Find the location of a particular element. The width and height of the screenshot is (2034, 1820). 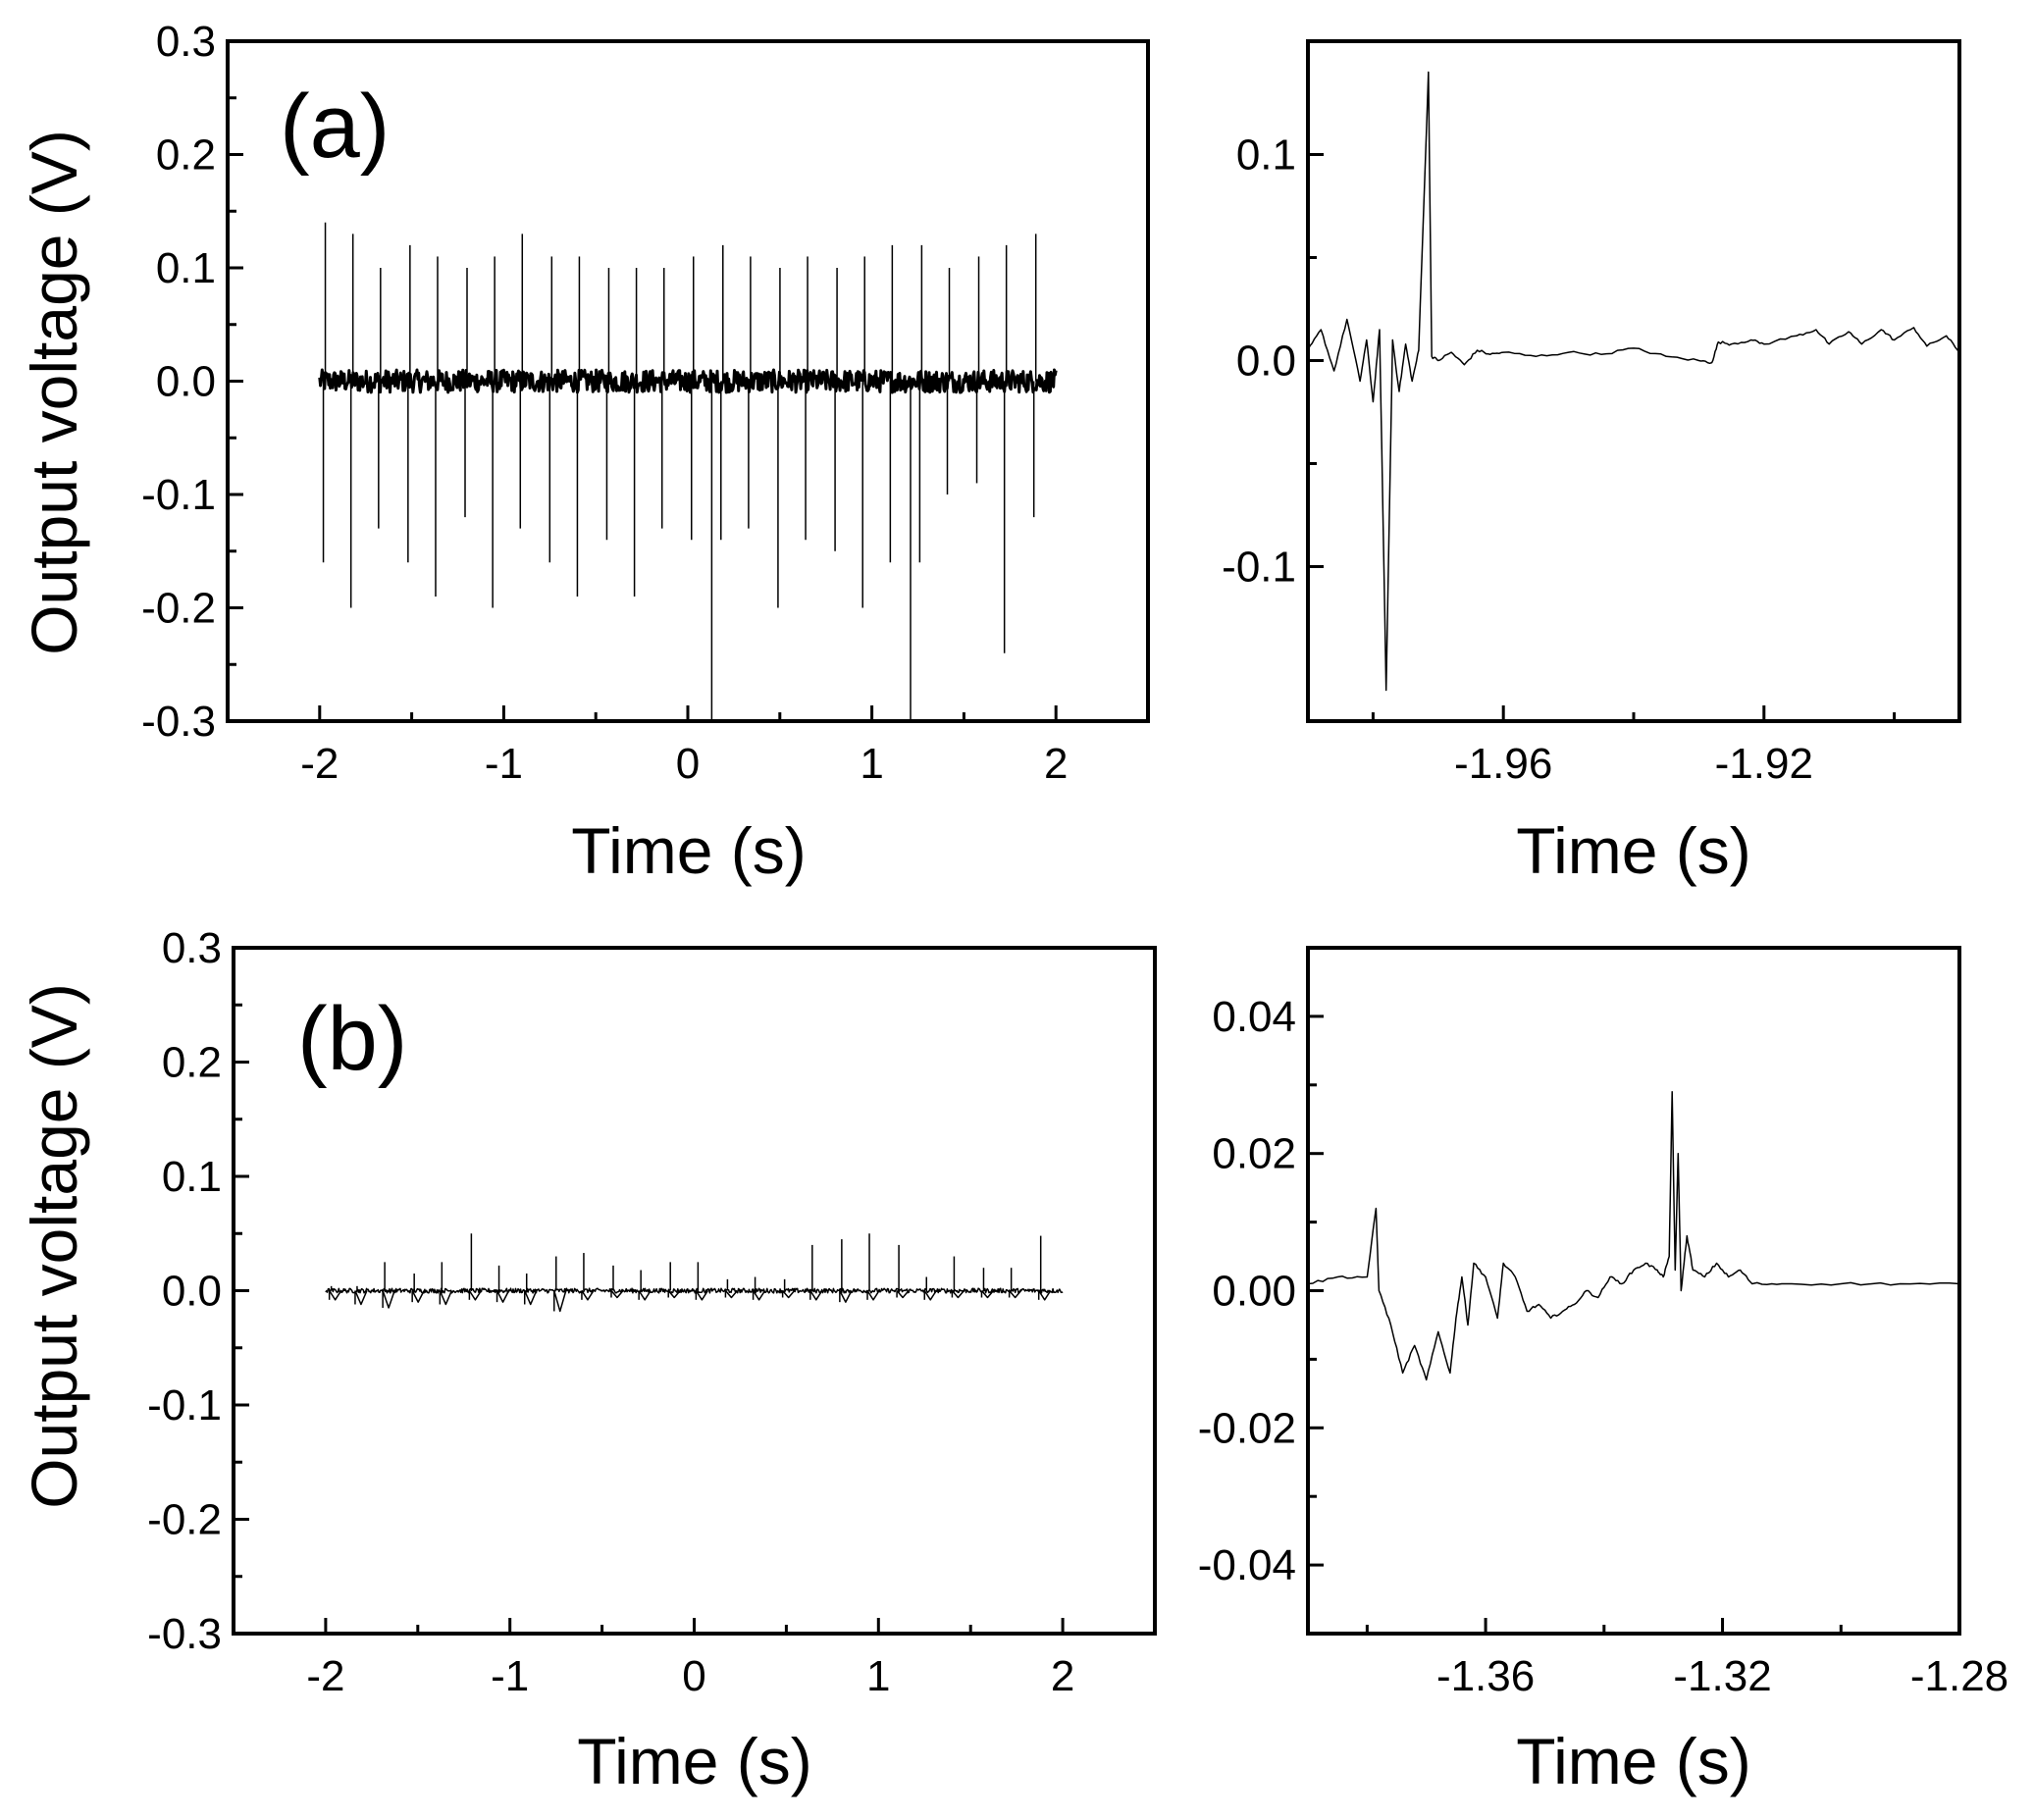

x-tick-label: -1.32 is located at coordinates (1722, 1676).